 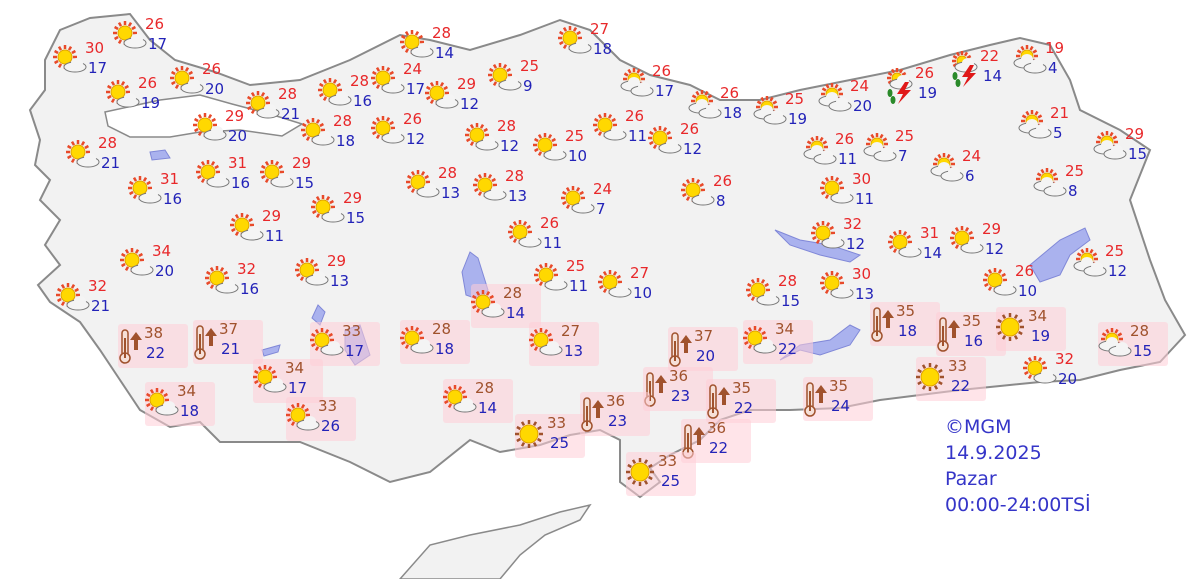 What do you see at coordinates (683, 142) in the screenshot?
I see `forecast-marker: 26 12` at bounding box center [683, 142].